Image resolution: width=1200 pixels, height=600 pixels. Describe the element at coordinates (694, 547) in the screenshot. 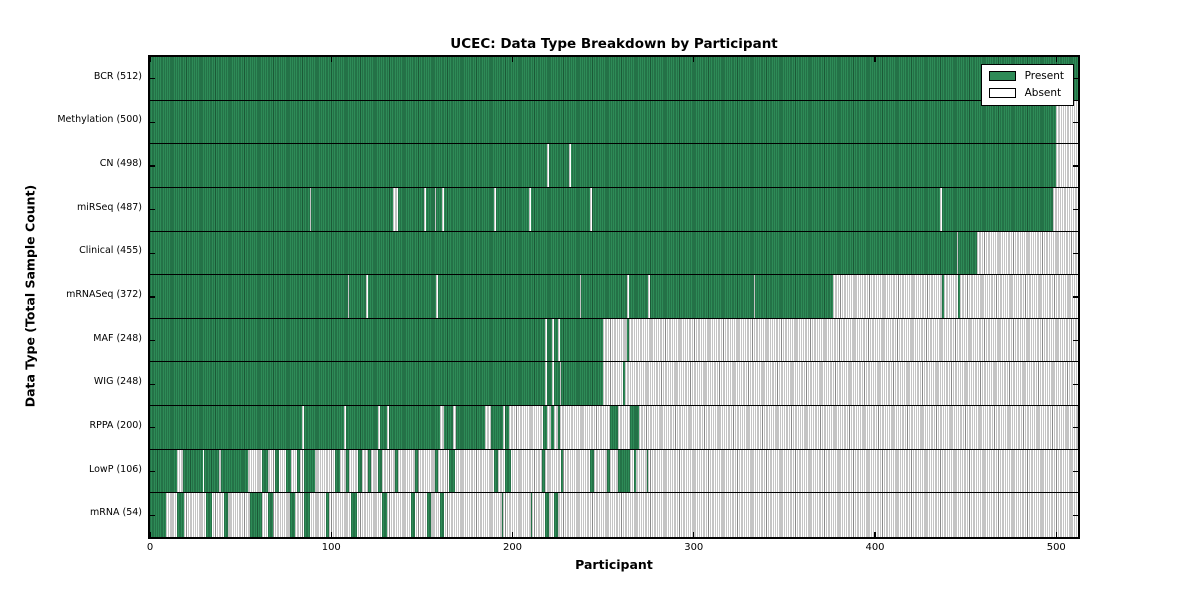

I see `x-tick-label-300: 300` at that location.